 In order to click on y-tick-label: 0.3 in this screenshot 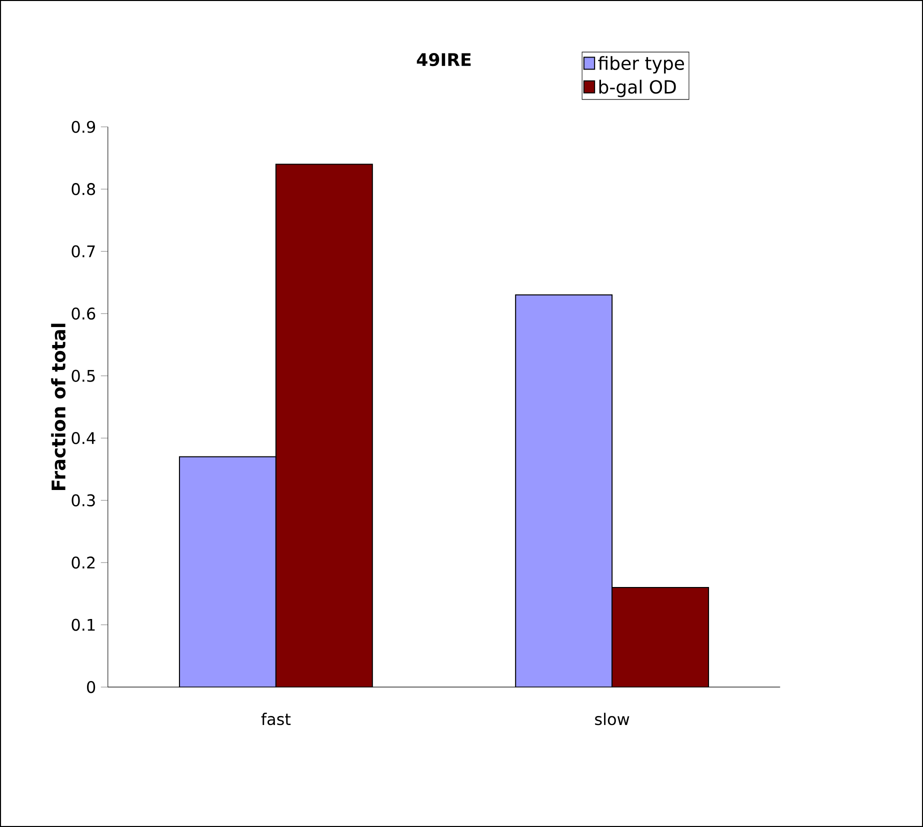, I will do `click(83, 500)`.